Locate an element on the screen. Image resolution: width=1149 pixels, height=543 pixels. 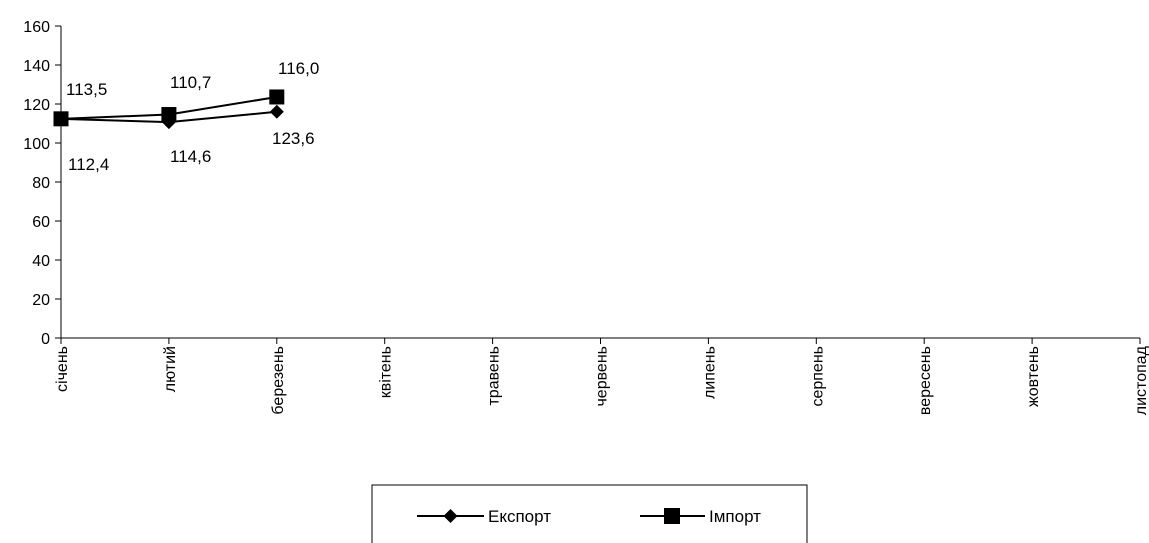
legend-box is located at coordinates (589, 513).